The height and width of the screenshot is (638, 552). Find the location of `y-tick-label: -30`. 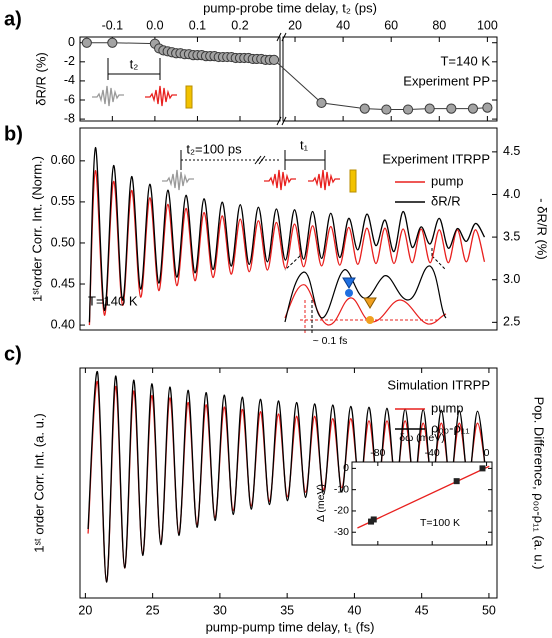

y-tick-label: -30 is located at coordinates (341, 532).